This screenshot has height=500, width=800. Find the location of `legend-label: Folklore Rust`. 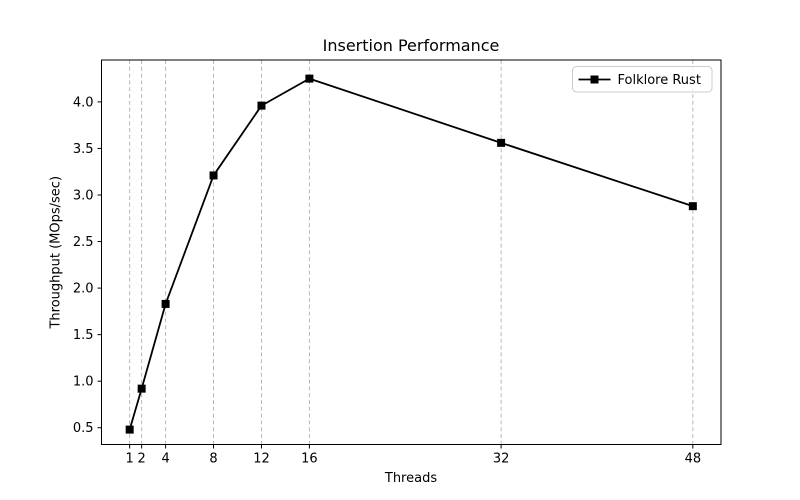

legend-label: Folklore Rust is located at coordinates (659, 80).